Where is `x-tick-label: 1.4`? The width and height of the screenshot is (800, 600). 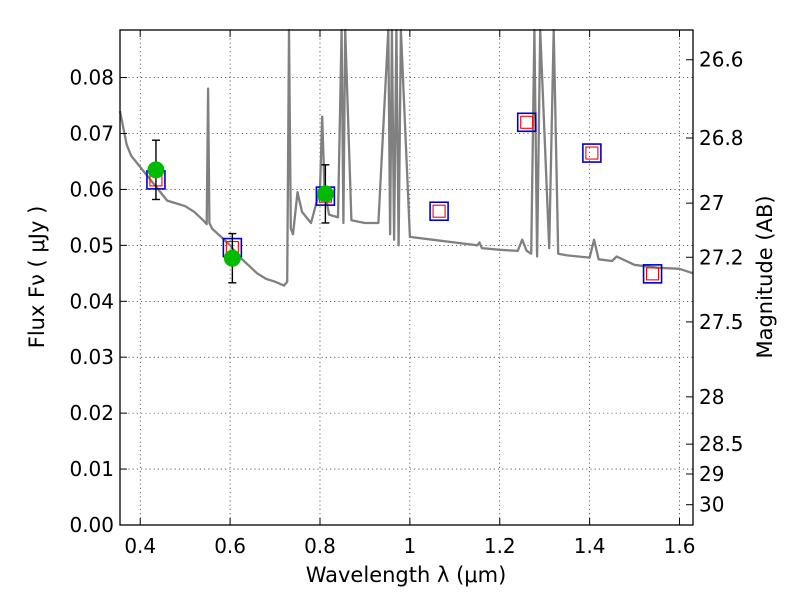 x-tick-label: 1.4 is located at coordinates (590, 546).